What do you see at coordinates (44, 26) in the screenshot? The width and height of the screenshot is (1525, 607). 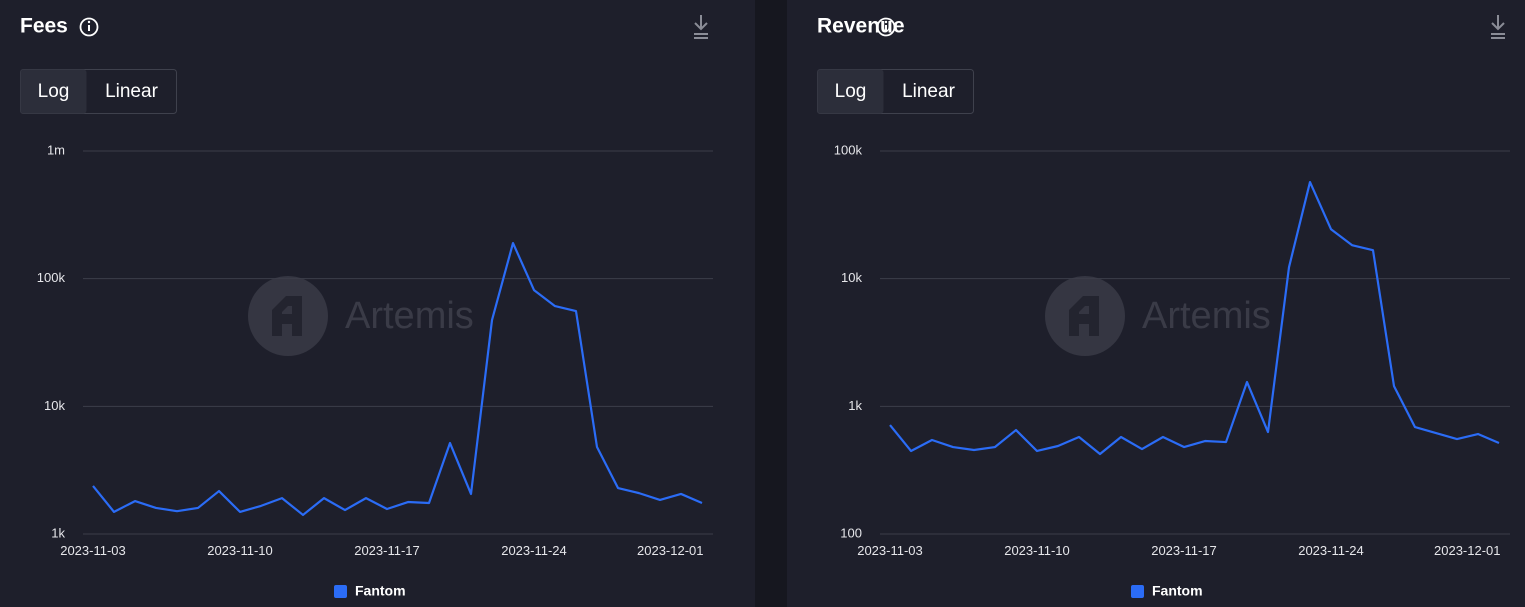 I see `chart-title: Fees` at bounding box center [44, 26].